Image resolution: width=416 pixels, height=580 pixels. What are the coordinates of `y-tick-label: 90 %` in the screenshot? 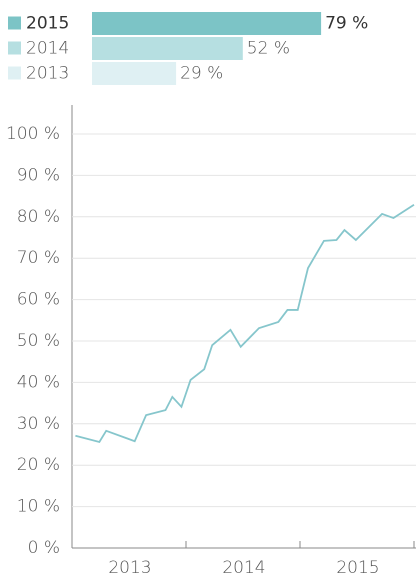 It's located at (38, 175).